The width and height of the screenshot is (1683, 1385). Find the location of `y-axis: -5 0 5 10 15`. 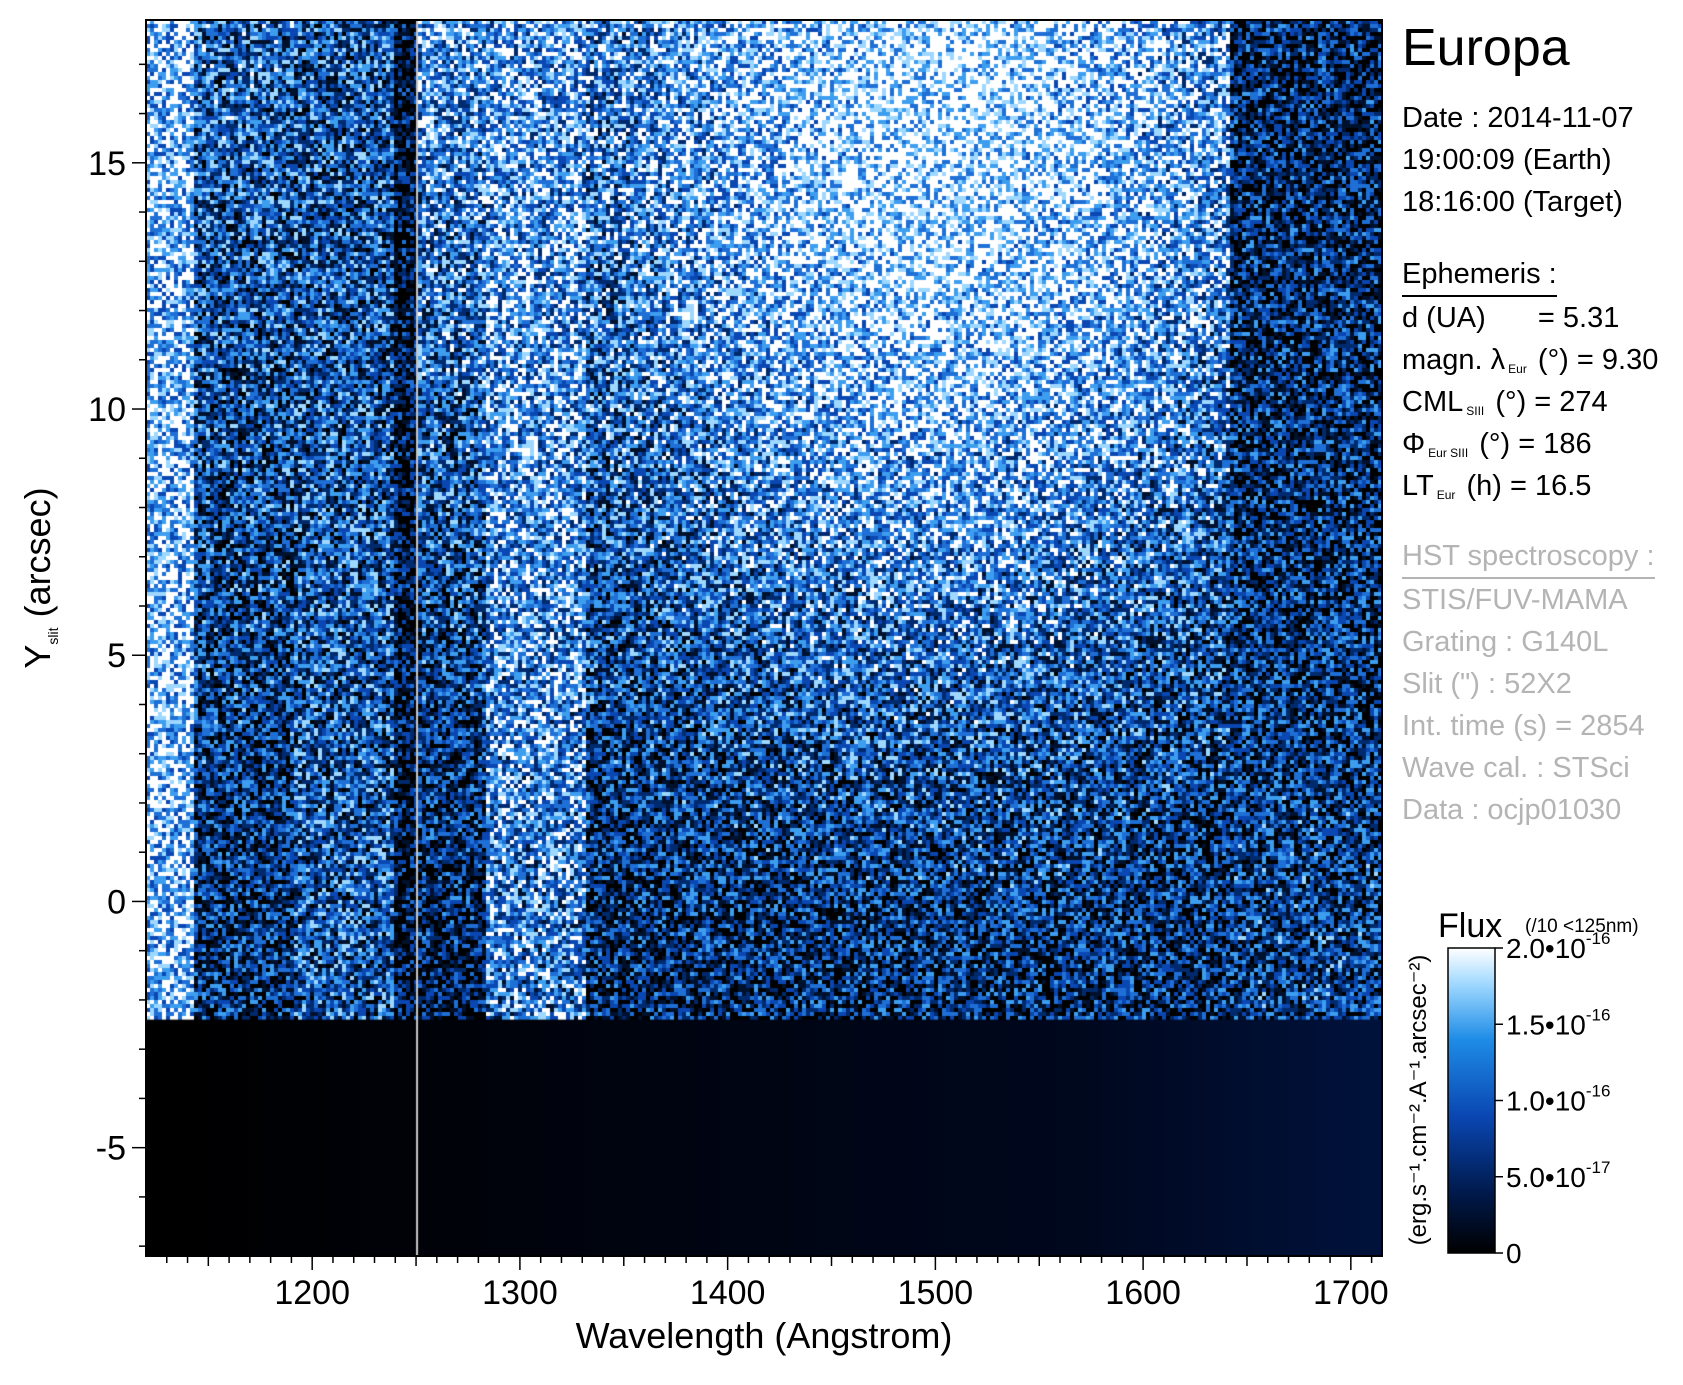

y-axis: -5 0 5 10 15 is located at coordinates (117, 655).